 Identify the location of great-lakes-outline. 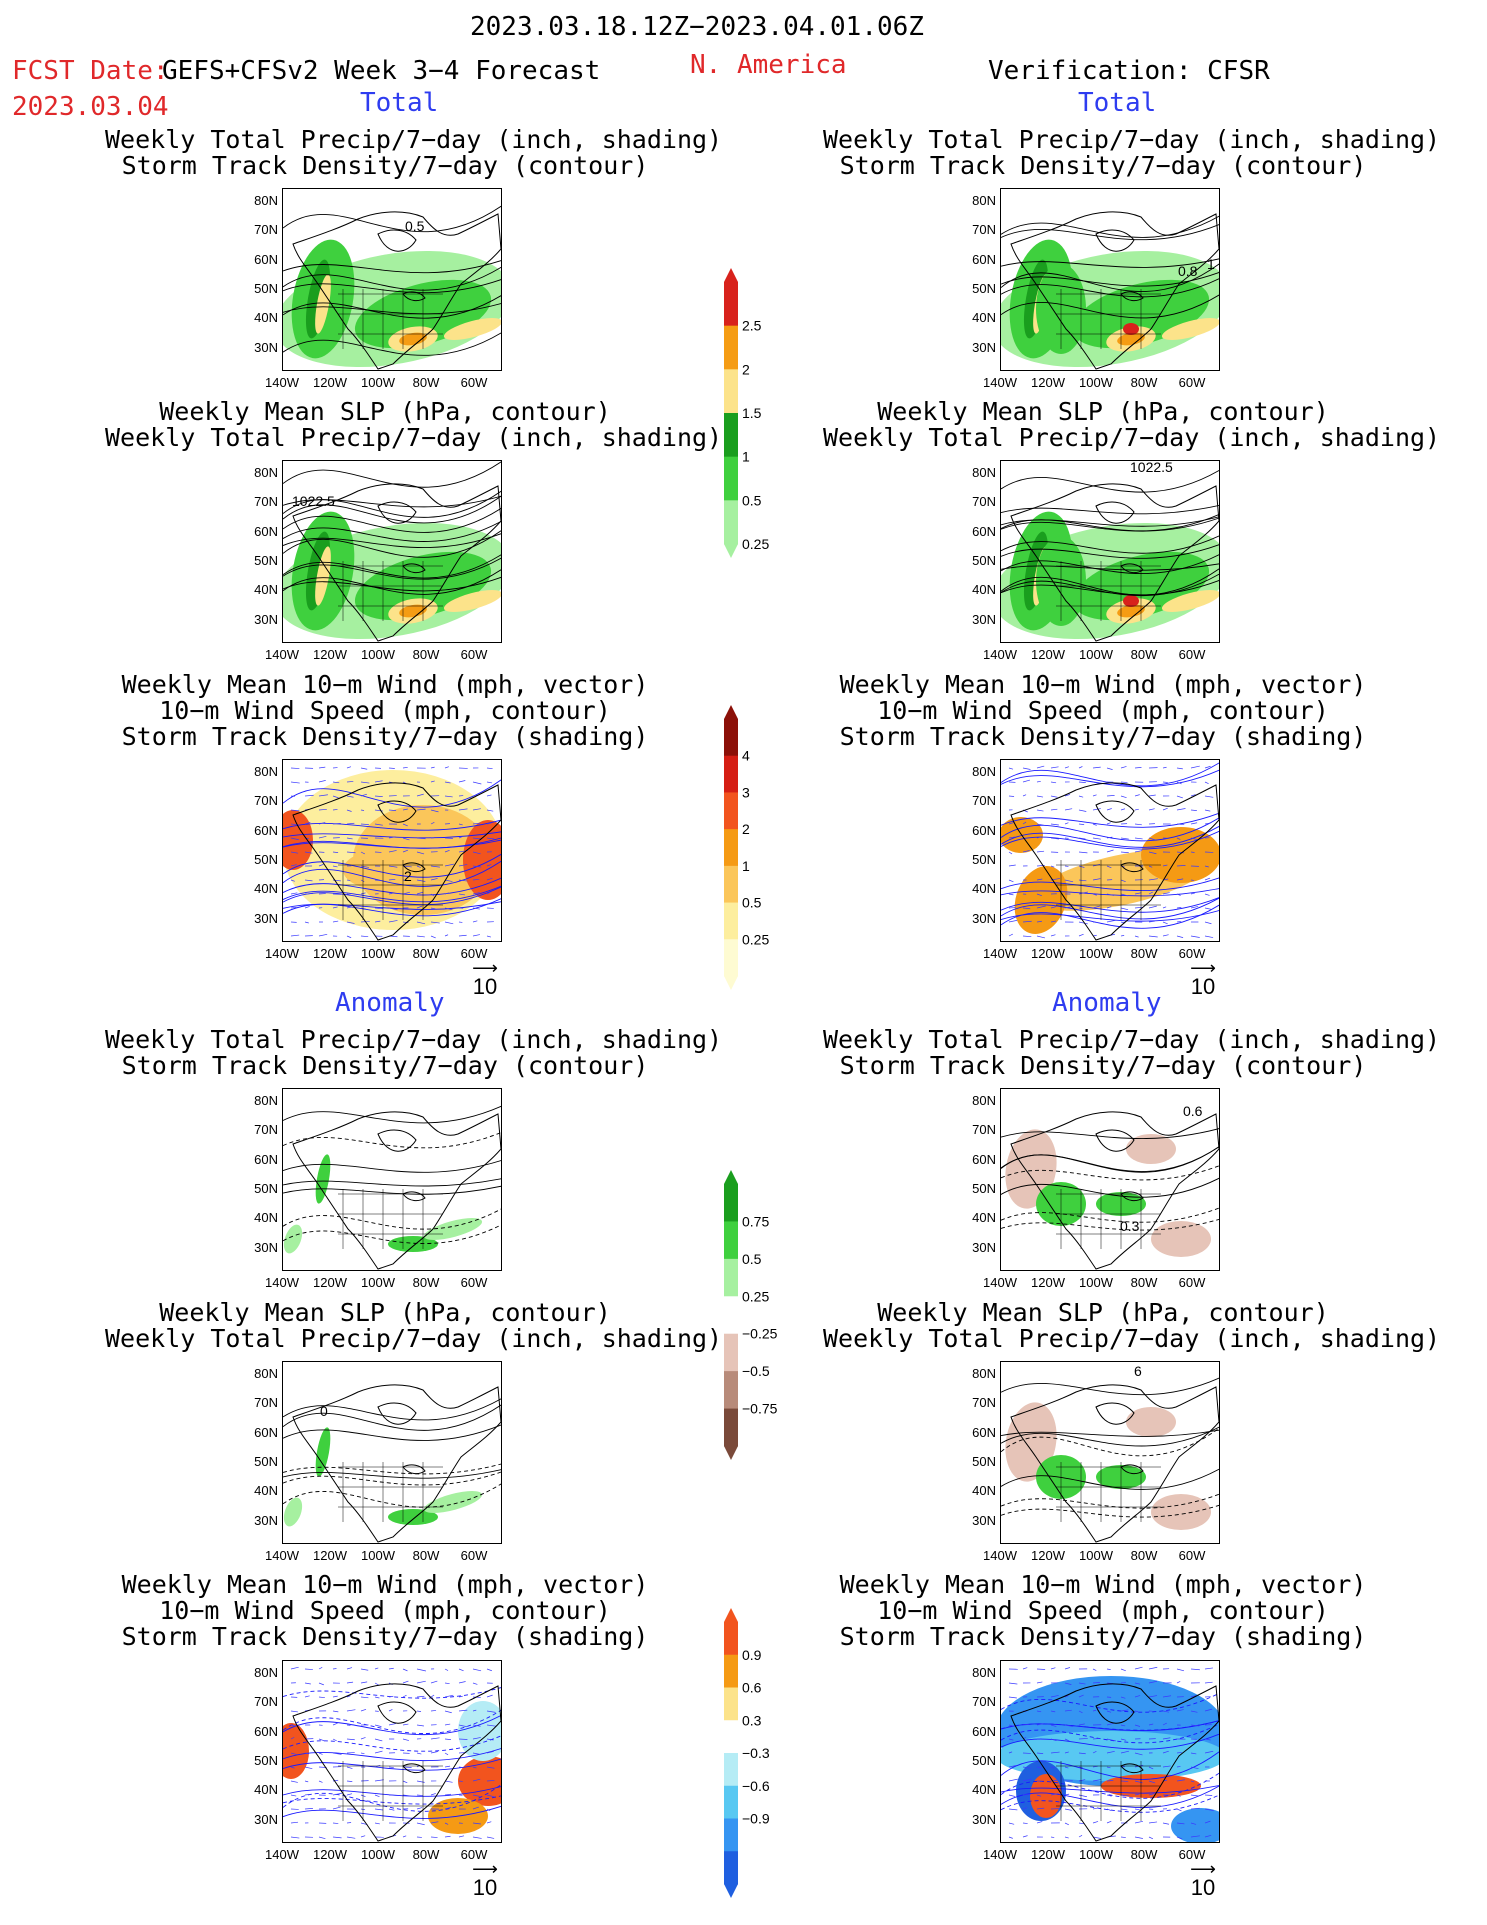
(1132, 568).